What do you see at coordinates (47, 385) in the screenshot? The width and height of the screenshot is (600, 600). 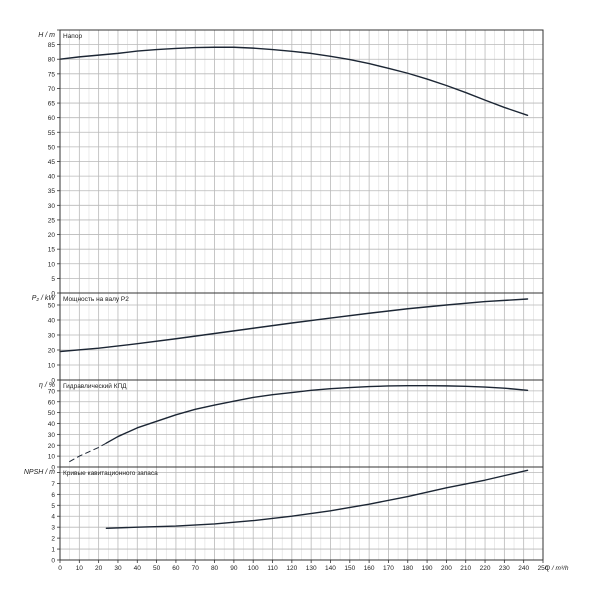 I see `y-axis-label: η / %` at bounding box center [47, 385].